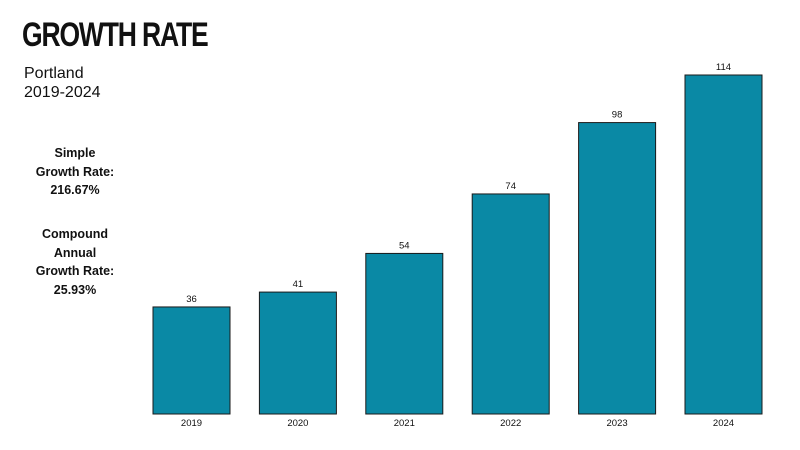 The width and height of the screenshot is (800, 450). What do you see at coordinates (75, 271) in the screenshot?
I see `cagr-label-line3: Growth Rate:` at bounding box center [75, 271].